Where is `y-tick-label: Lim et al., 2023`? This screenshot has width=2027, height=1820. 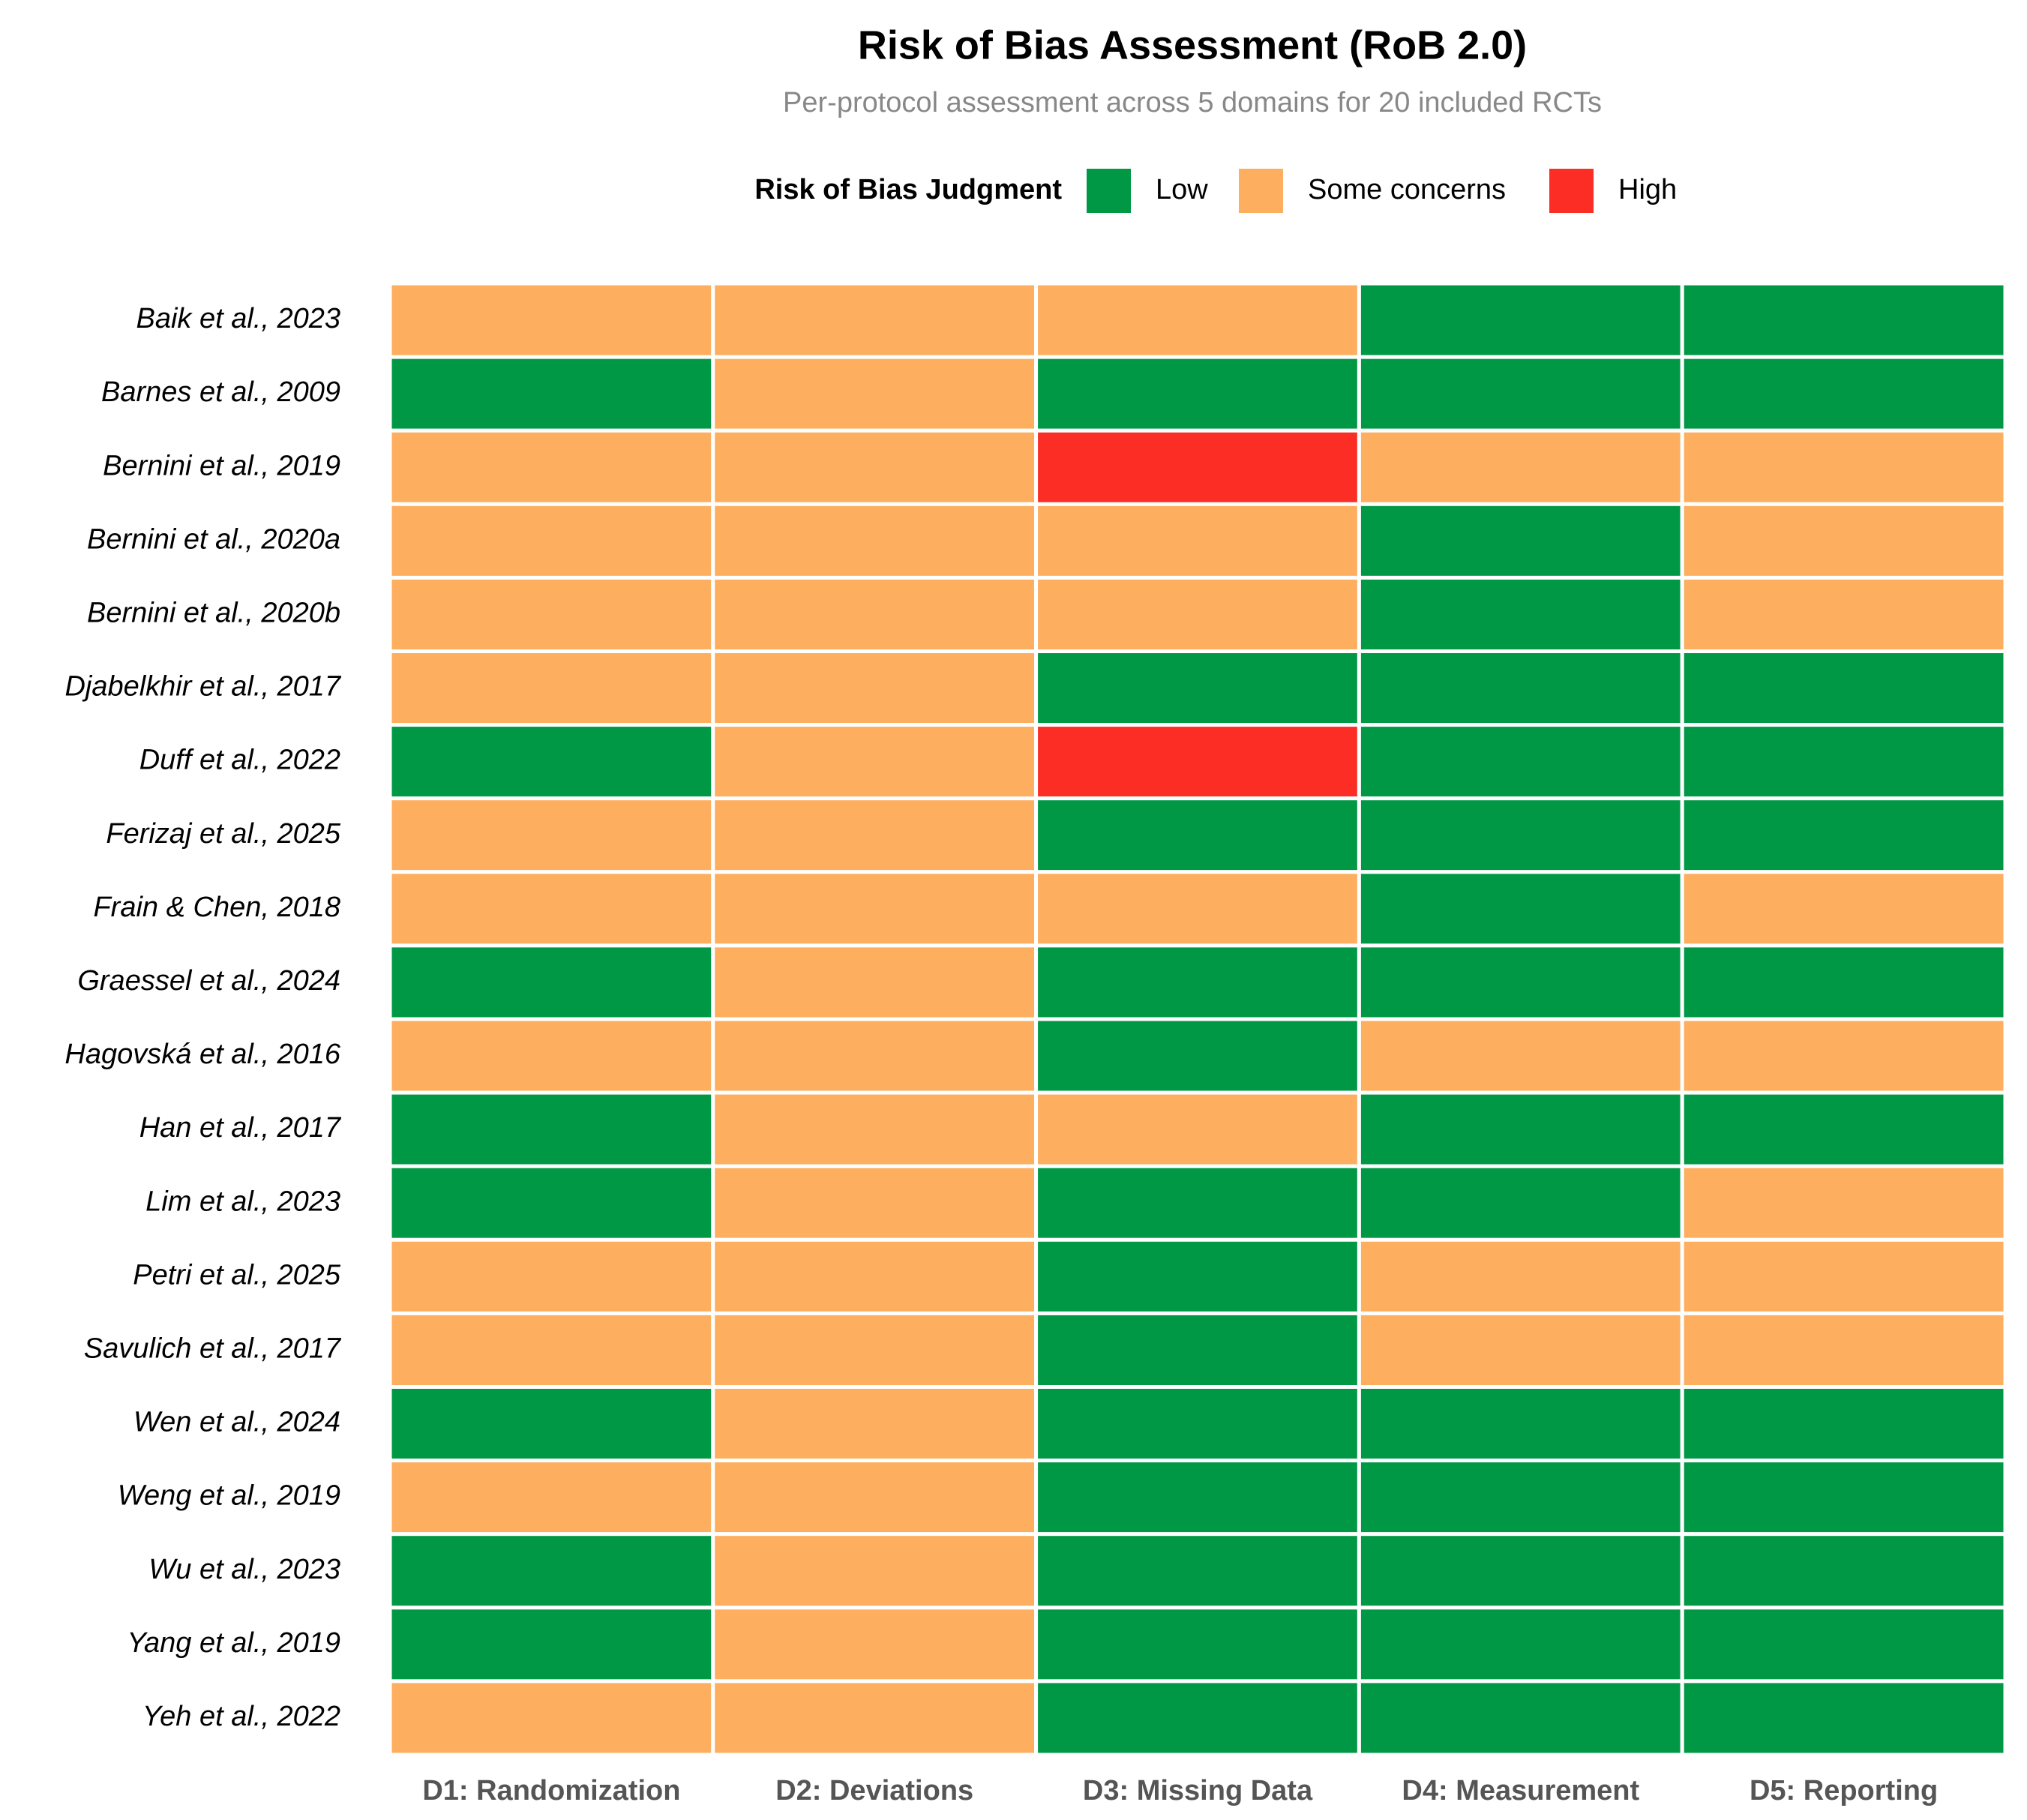 y-tick-label: Lim et al., 2023 is located at coordinates (242, 1201).